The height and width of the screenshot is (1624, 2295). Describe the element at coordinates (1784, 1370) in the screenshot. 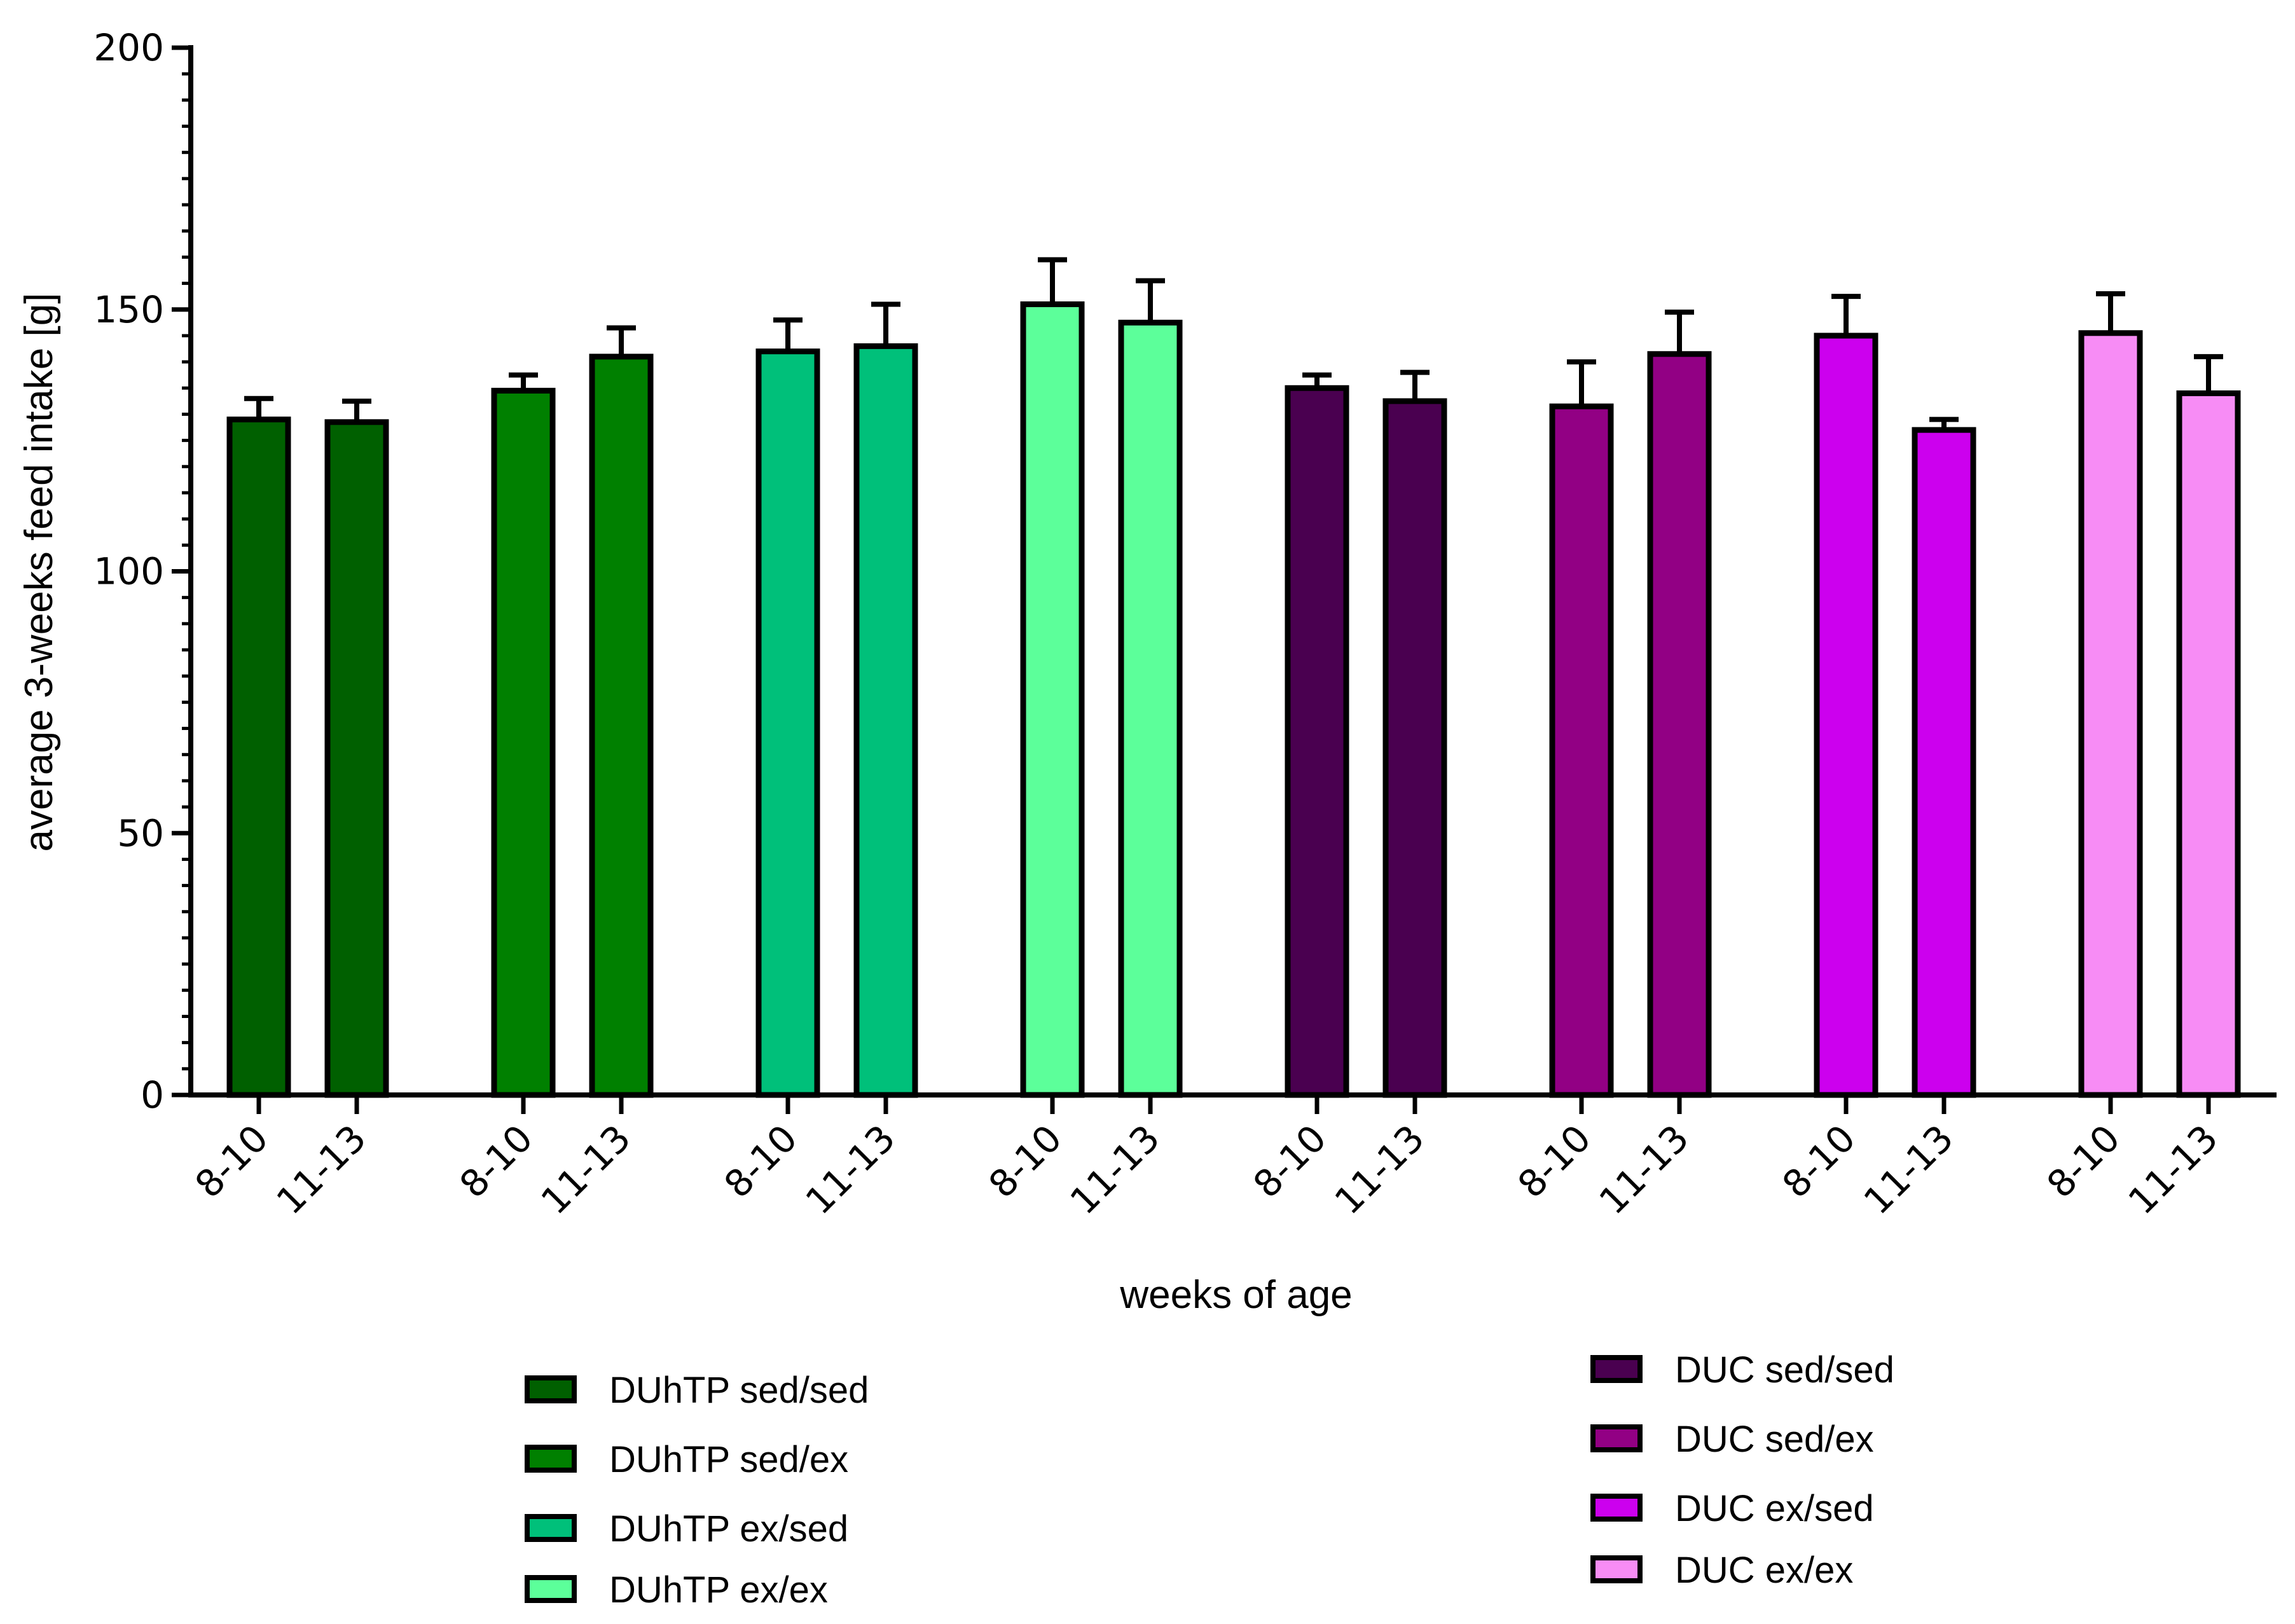

I see `legend-label: DUC sed/sed` at that location.